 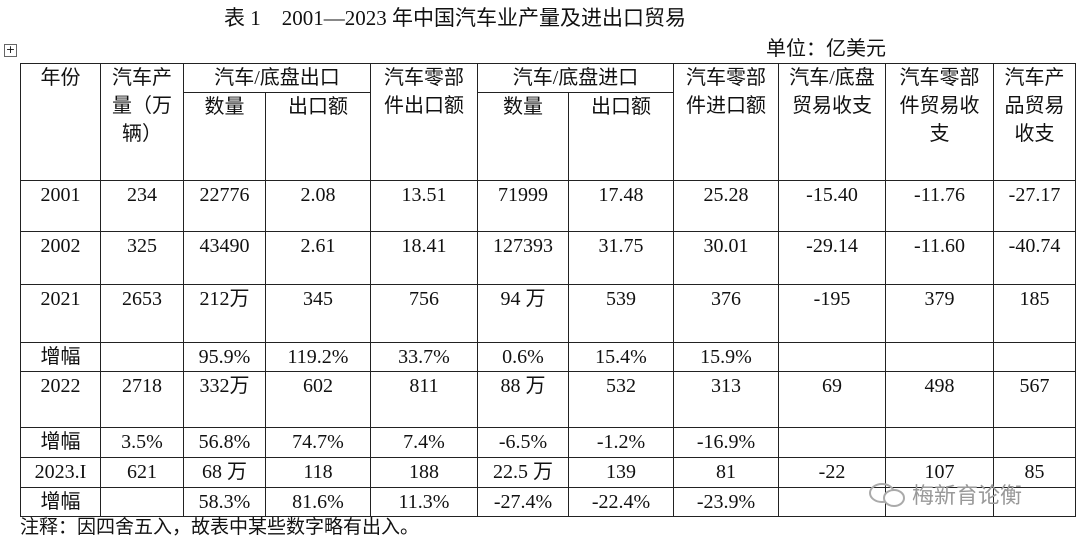 What do you see at coordinates (60, 472) in the screenshot?
I see `table-cell: 2023.I` at bounding box center [60, 472].